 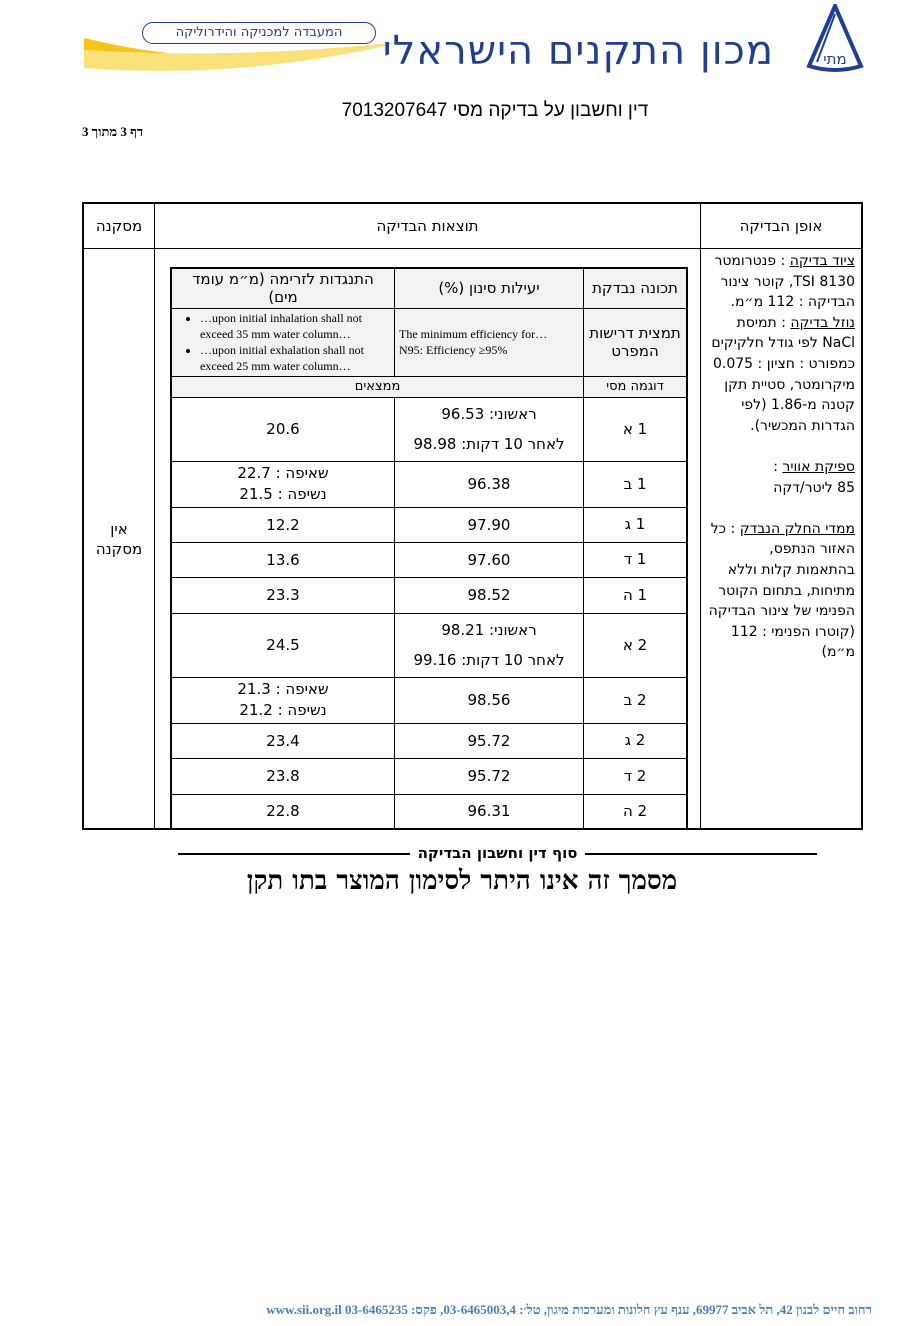 I want to click on efficiency-value-line: 97.60, so click(x=489, y=559).